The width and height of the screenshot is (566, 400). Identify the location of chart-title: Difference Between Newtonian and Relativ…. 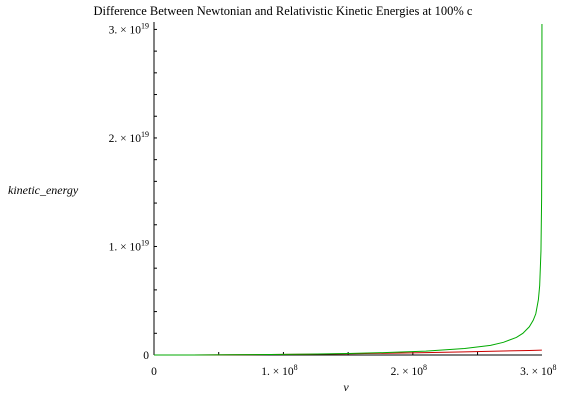
(283, 11).